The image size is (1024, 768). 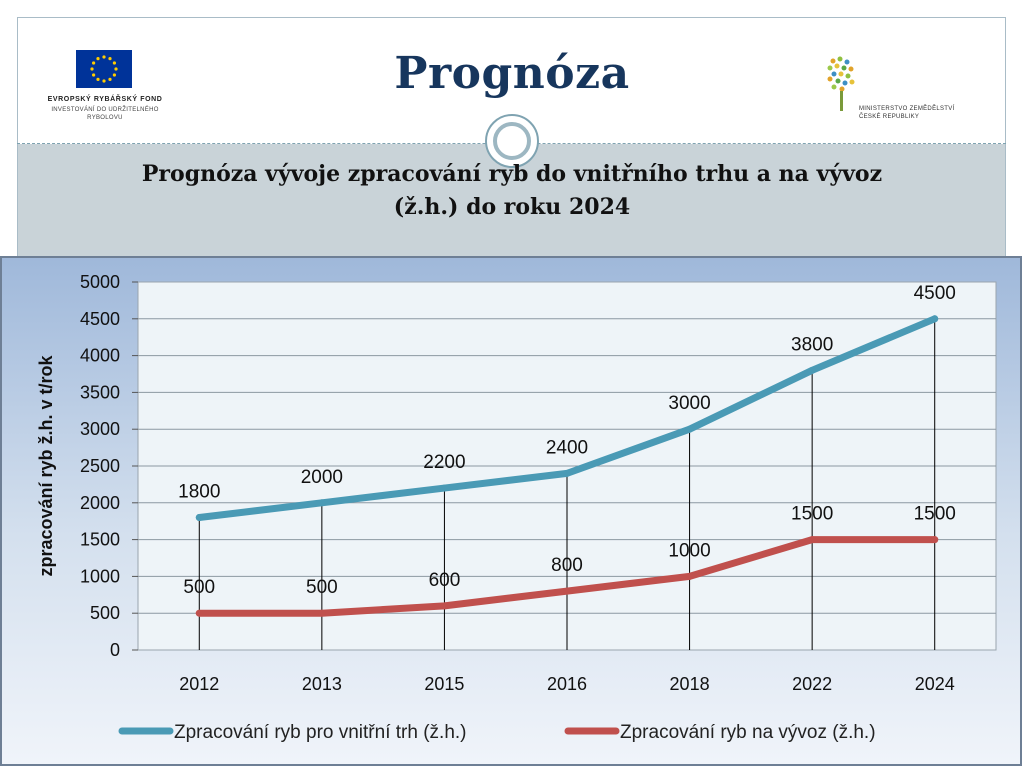 What do you see at coordinates (567, 447) in the screenshot?
I see `data-label: 2400` at bounding box center [567, 447].